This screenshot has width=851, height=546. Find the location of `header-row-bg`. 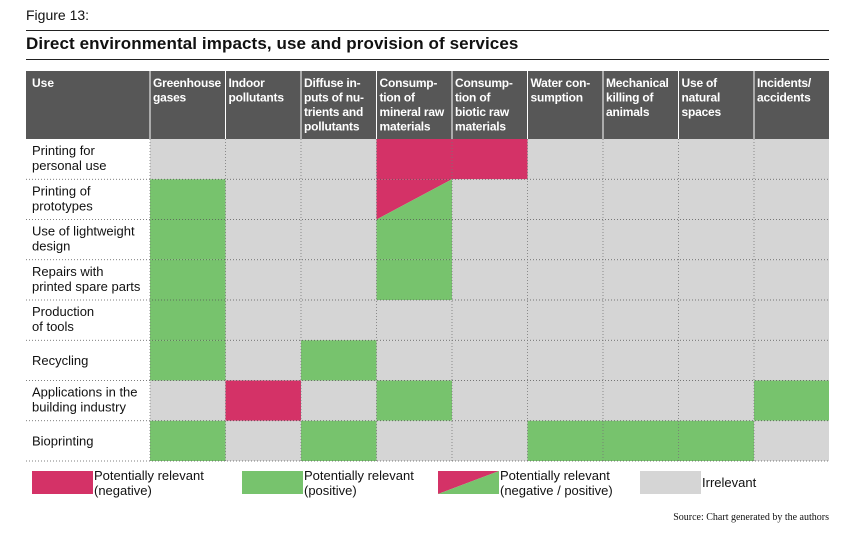

header-row-bg is located at coordinates (427, 105).